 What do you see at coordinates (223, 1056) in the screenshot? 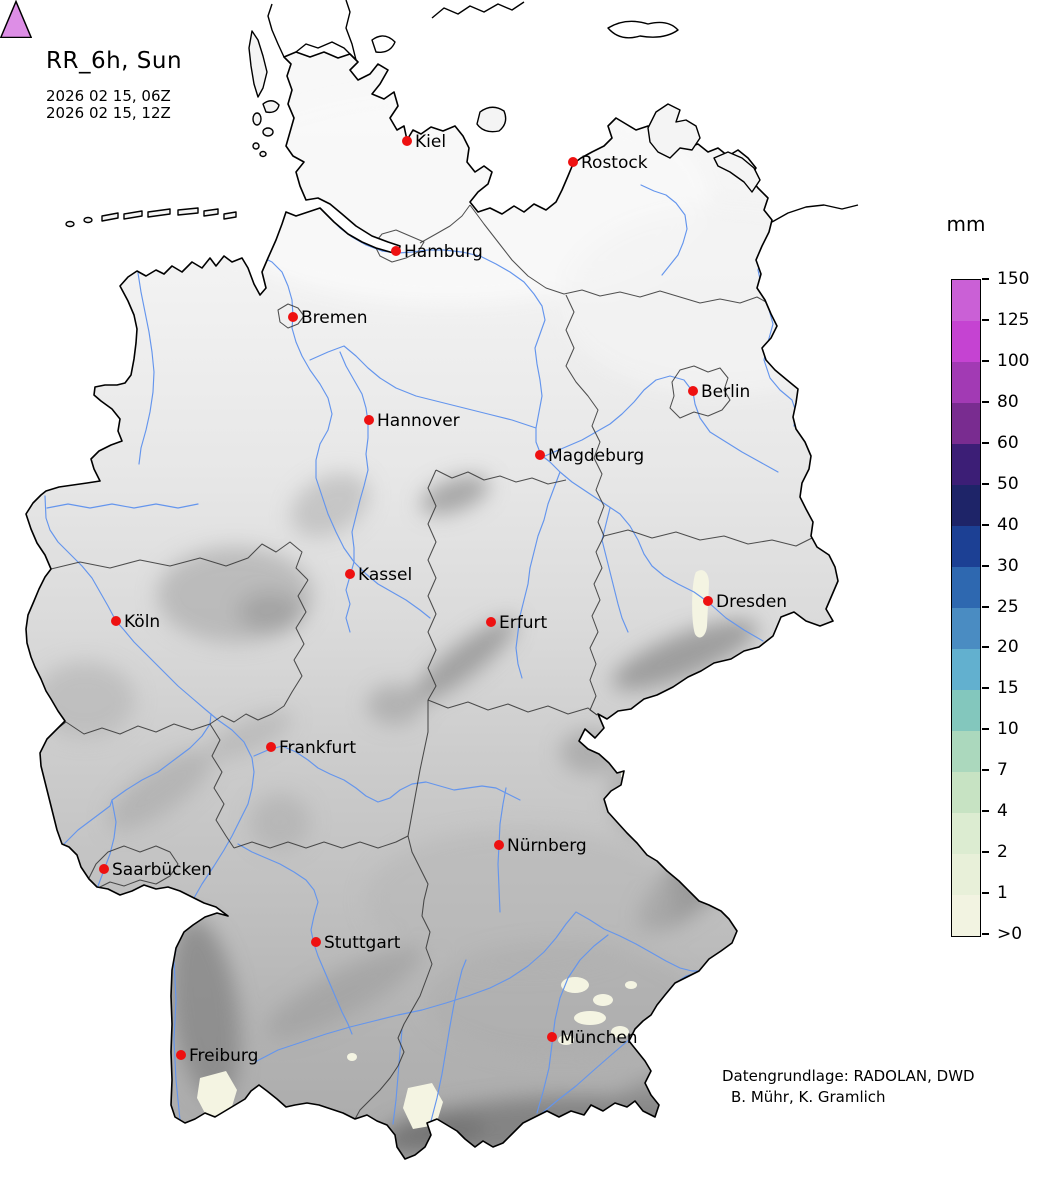
I see `city-label: Freiburg` at bounding box center [223, 1056].